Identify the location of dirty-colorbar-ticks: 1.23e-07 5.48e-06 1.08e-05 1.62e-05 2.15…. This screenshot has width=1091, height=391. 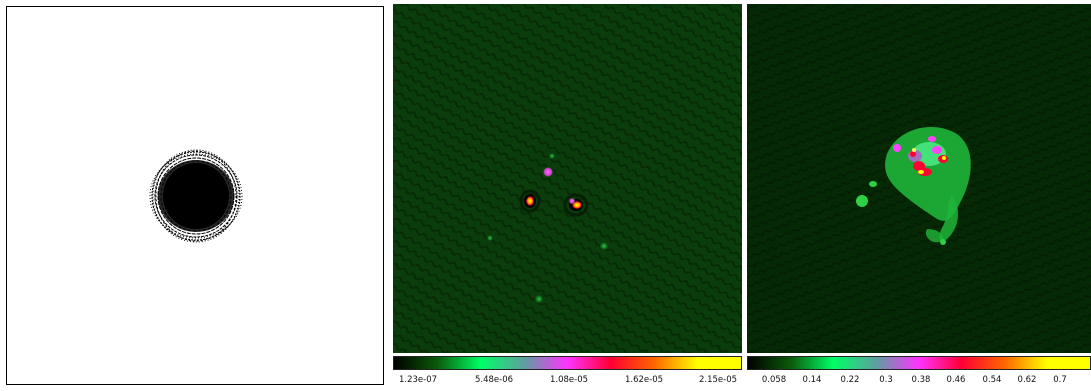
(567, 381).